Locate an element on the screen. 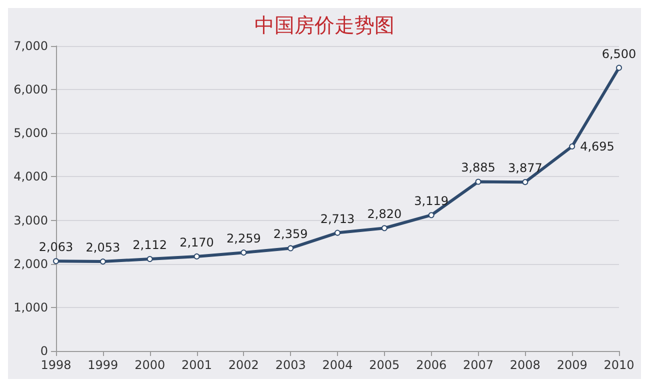  data-label: 2,820 is located at coordinates (384, 214).